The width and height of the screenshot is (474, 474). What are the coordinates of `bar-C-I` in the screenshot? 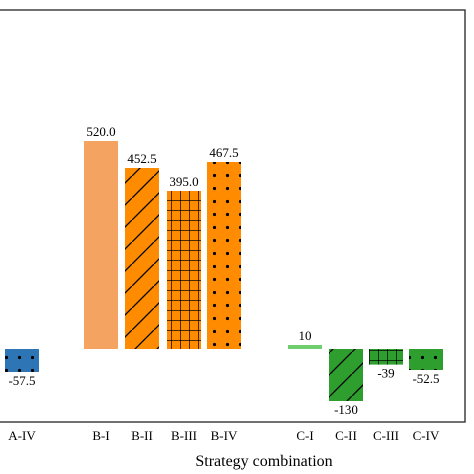 It's located at (305, 347).